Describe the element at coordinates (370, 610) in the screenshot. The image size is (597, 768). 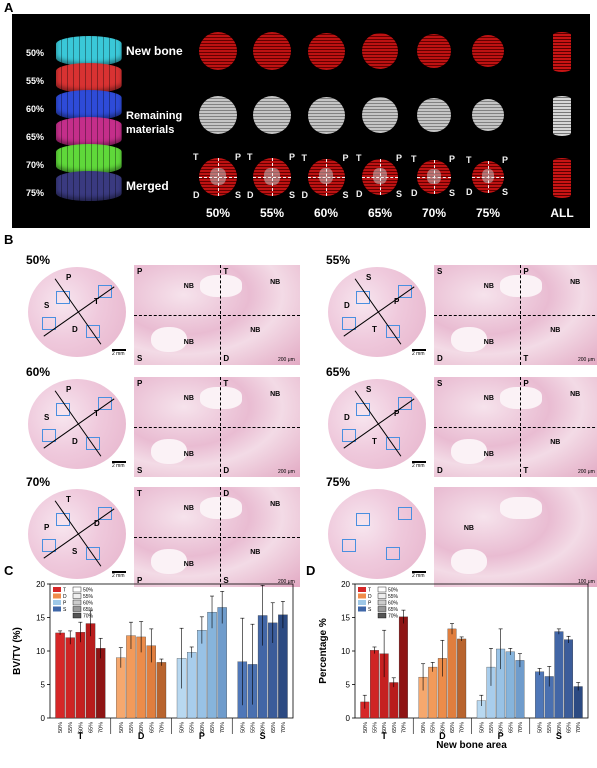
I see `legend-label: S` at that location.